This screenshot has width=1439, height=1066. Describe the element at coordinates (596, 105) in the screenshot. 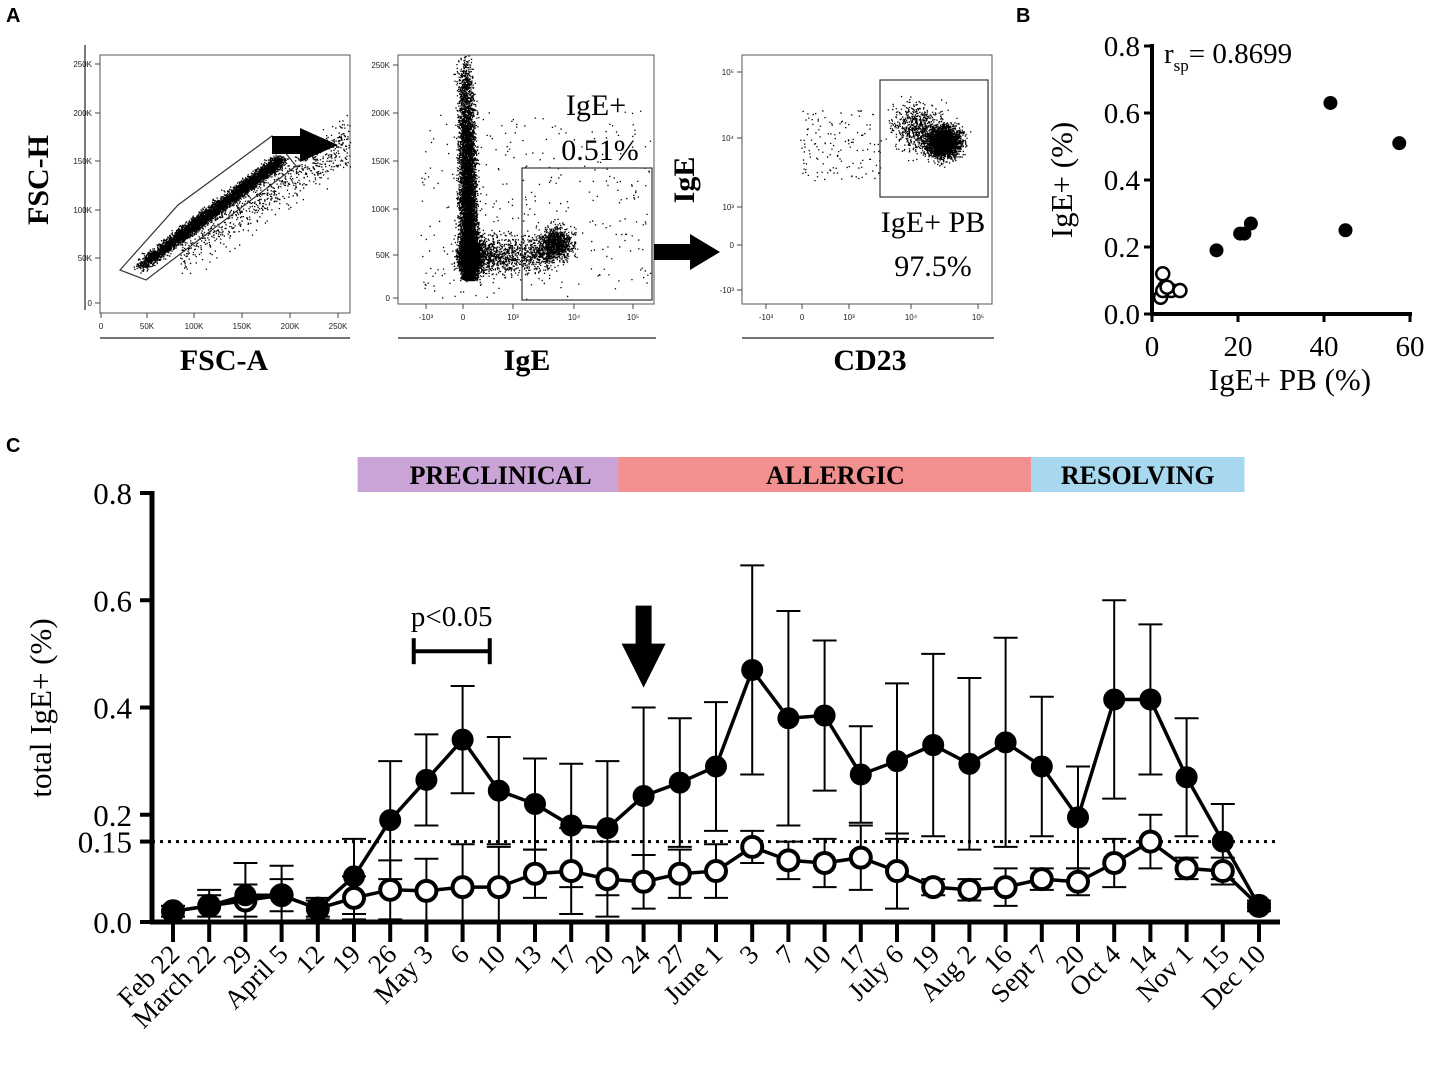

I see `gate-label: IgE+` at that location.